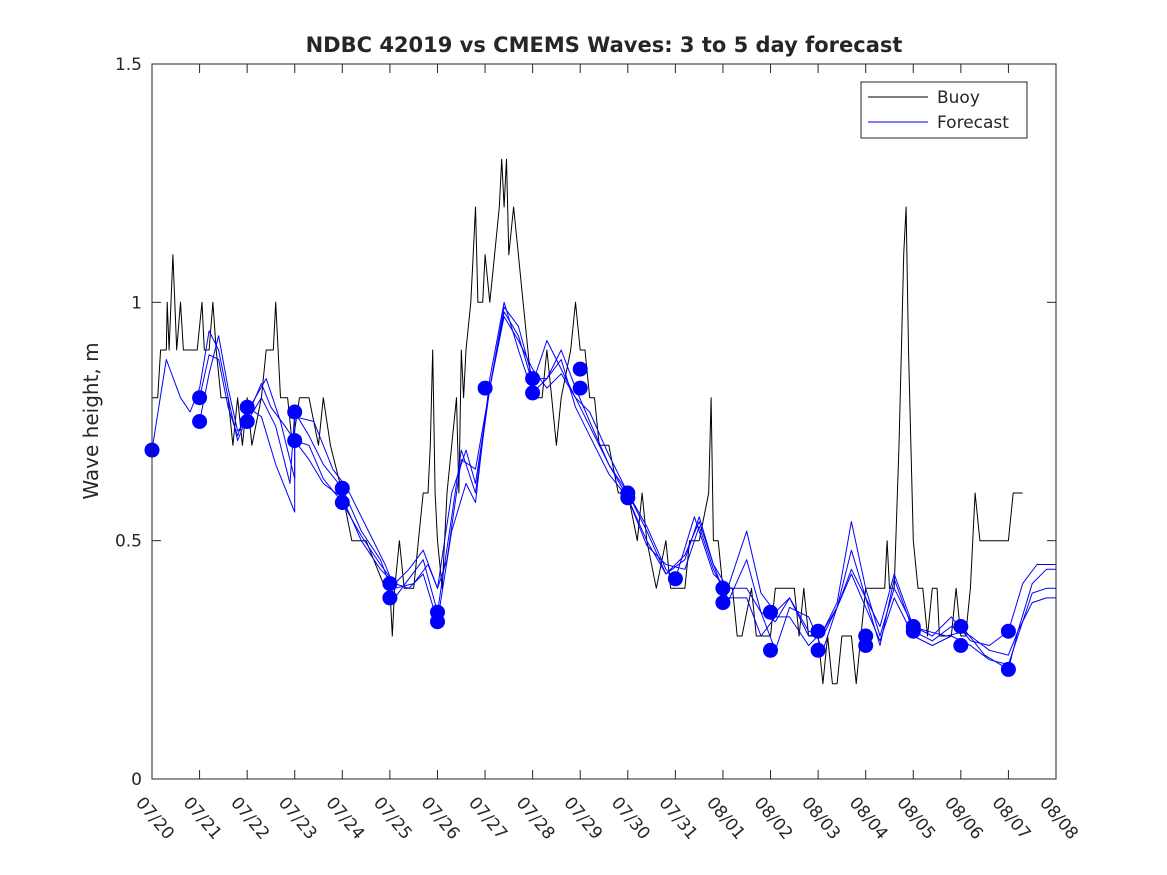 The width and height of the screenshot is (1167, 875). I want to click on y-tick-label-1: 0.5, so click(128, 542).